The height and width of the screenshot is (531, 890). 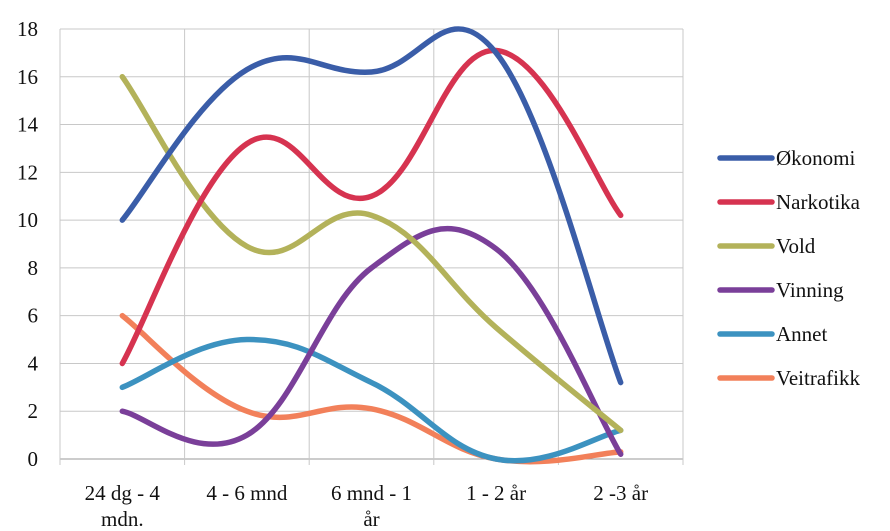 What do you see at coordinates (810, 290) in the screenshot?
I see `legend-label: Vinning` at bounding box center [810, 290].